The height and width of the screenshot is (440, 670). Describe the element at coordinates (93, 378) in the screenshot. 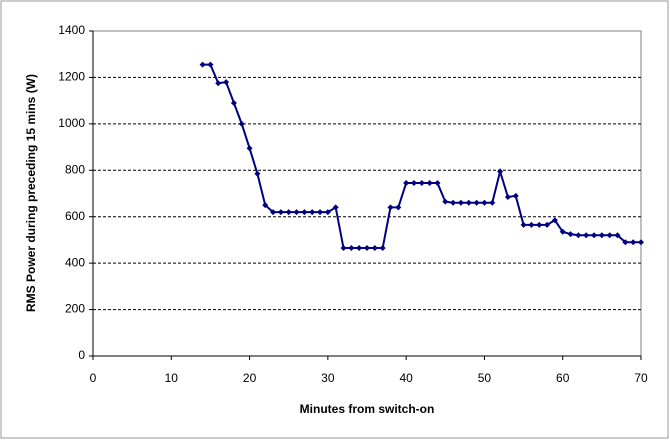

I see `x-tick-label: 0` at that location.